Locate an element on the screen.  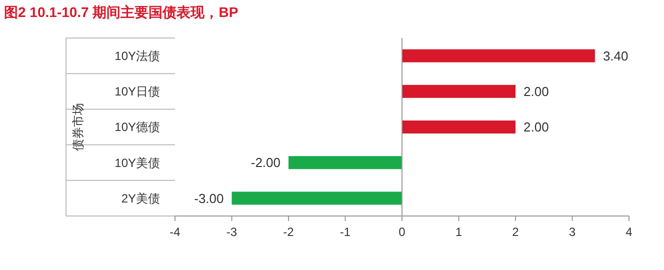
x-tick-label: -2 is located at coordinates (288, 232).